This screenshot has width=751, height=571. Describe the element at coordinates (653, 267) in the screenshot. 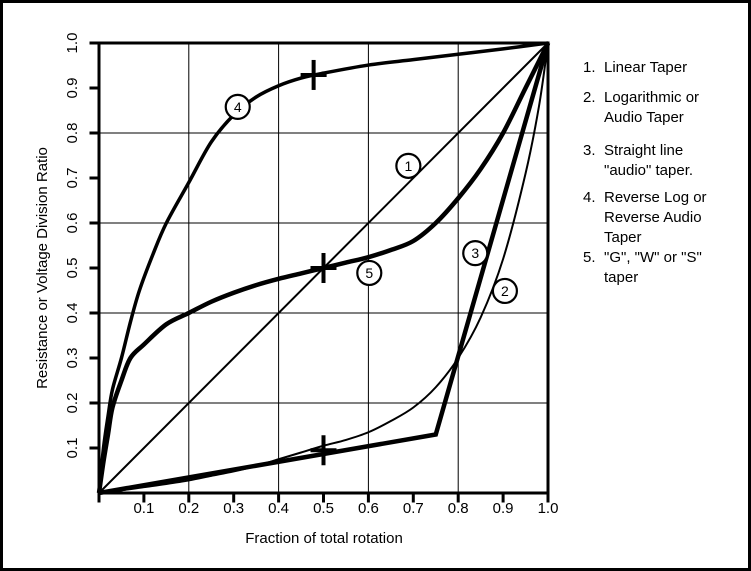

I see `legend-item-label: "G", "W" or "S" taper` at that location.